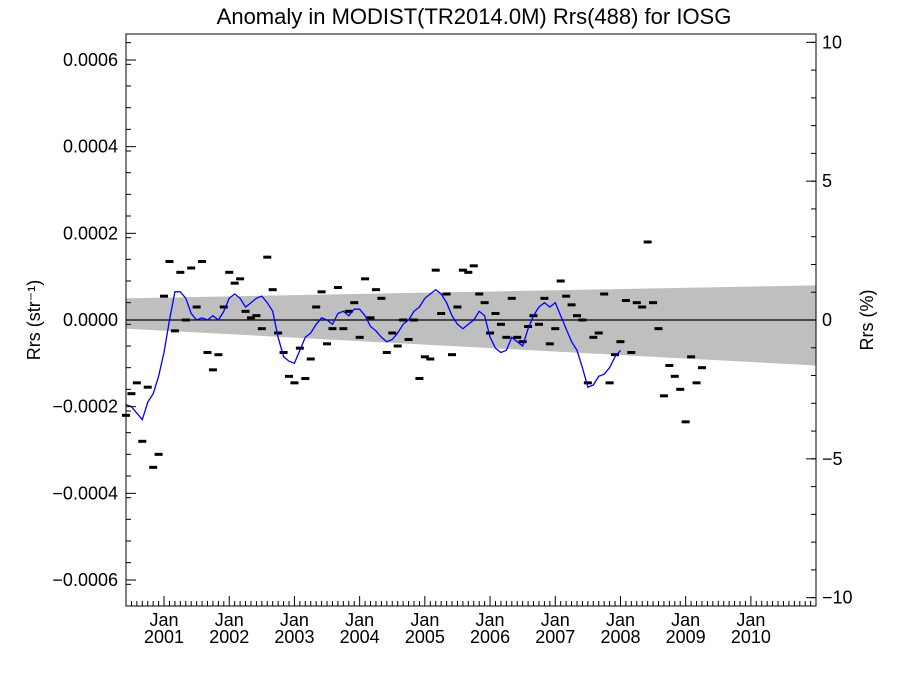 Image resolution: width=900 pixels, height=680 pixels. What do you see at coordinates (34, 320) in the screenshot?
I see `left-y-axis-label: Rrs (str⁻¹)` at bounding box center [34, 320].